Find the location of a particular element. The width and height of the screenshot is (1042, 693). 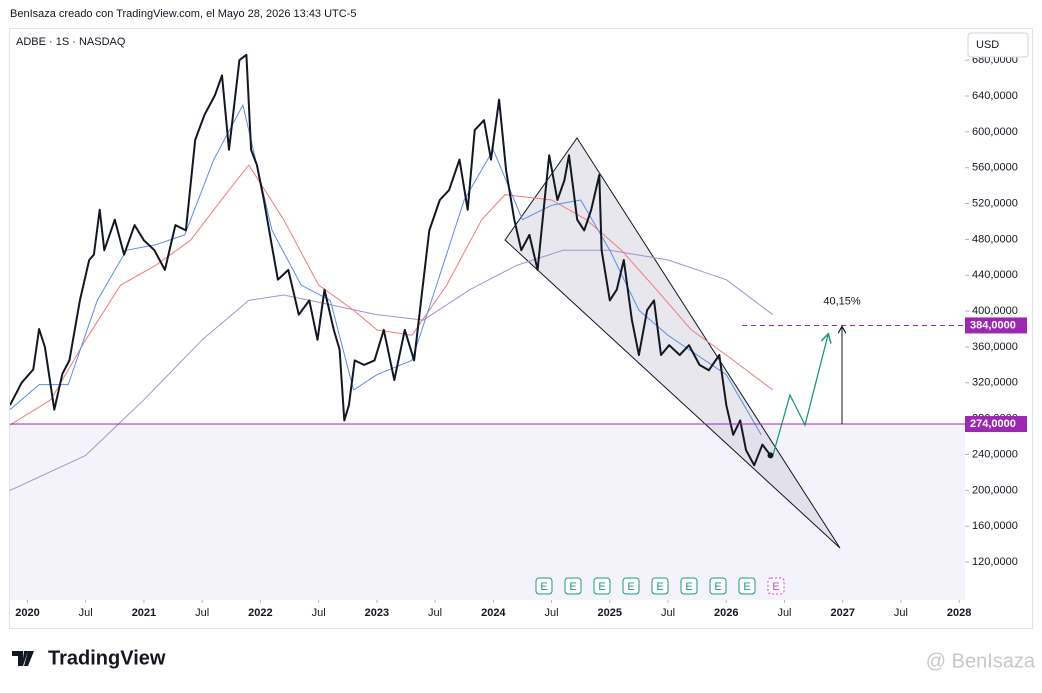

y-tick-label: 440,0000 is located at coordinates (995, 275).